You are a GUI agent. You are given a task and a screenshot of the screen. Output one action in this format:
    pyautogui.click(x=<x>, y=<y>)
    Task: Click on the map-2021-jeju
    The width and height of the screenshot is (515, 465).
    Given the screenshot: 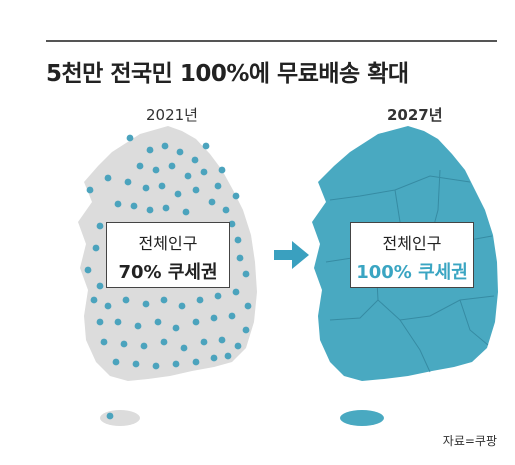 What is the action you would take?
    pyautogui.click(x=120, y=418)
    